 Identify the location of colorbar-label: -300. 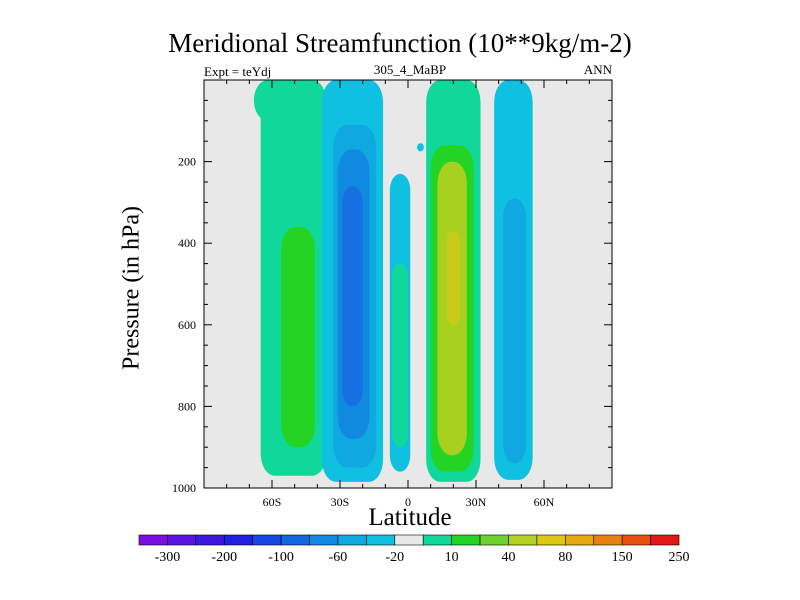
(168, 557).